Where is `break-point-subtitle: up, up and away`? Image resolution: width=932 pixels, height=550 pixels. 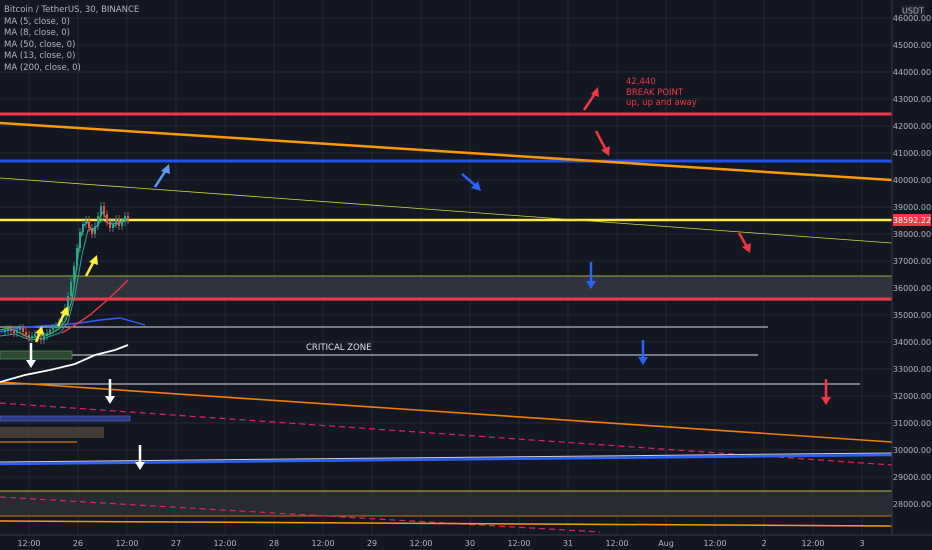
break-point-subtitle: up, up and away is located at coordinates (661, 103).